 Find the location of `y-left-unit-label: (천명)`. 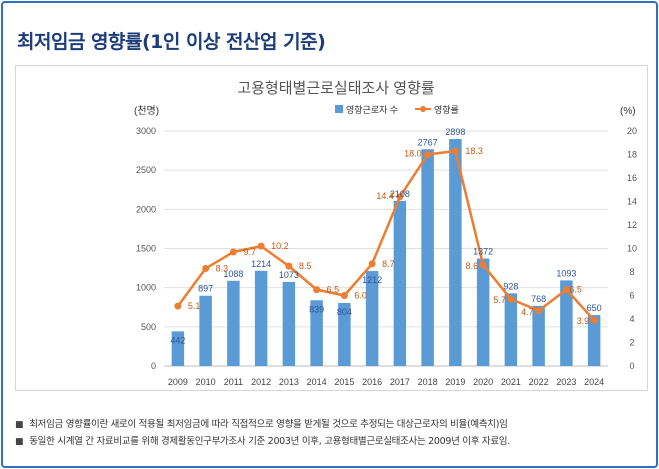

y-left-unit-label: (천명) is located at coordinates (146, 111).